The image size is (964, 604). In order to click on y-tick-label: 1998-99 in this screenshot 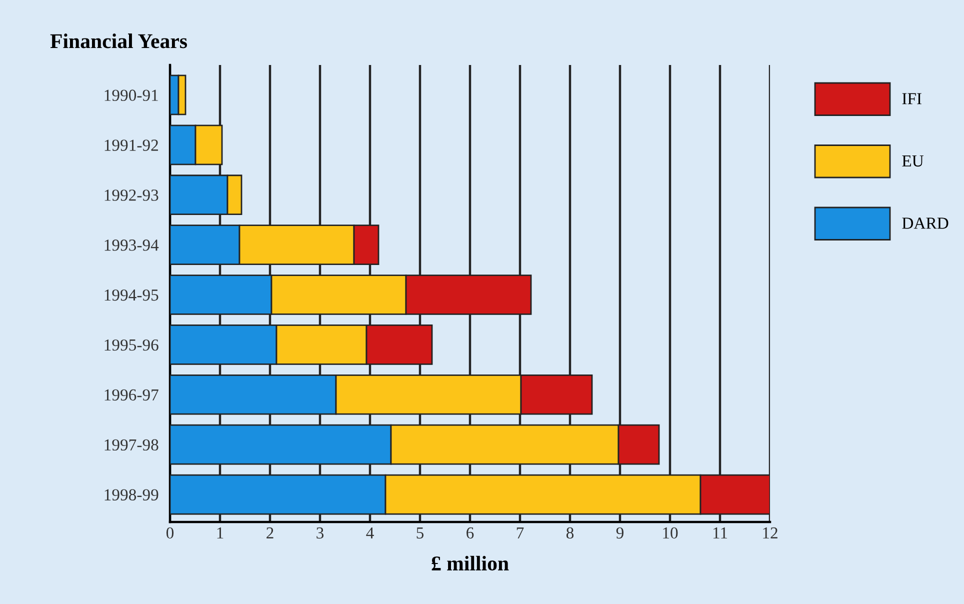, I will do `click(131, 494)`.